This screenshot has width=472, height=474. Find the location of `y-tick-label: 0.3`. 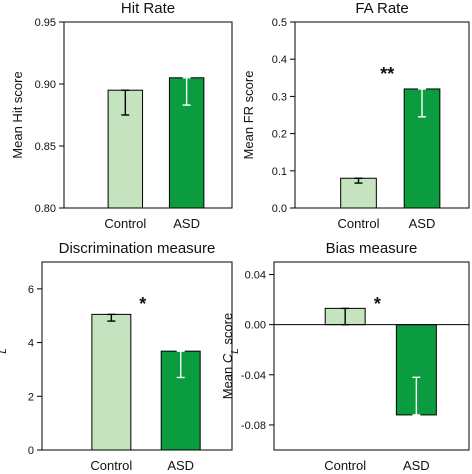

y-tick-label: 0.3 is located at coordinates (279, 97).